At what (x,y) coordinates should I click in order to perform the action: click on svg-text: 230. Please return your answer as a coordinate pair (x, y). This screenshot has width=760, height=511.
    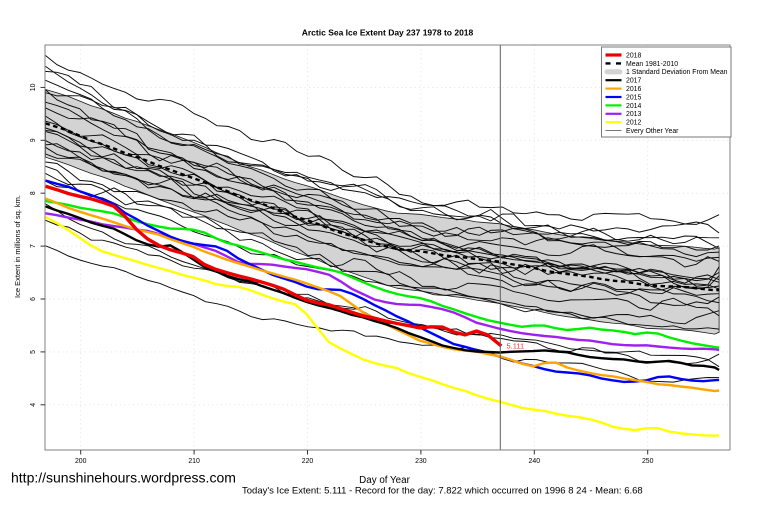
    Looking at the image, I should click on (421, 461).